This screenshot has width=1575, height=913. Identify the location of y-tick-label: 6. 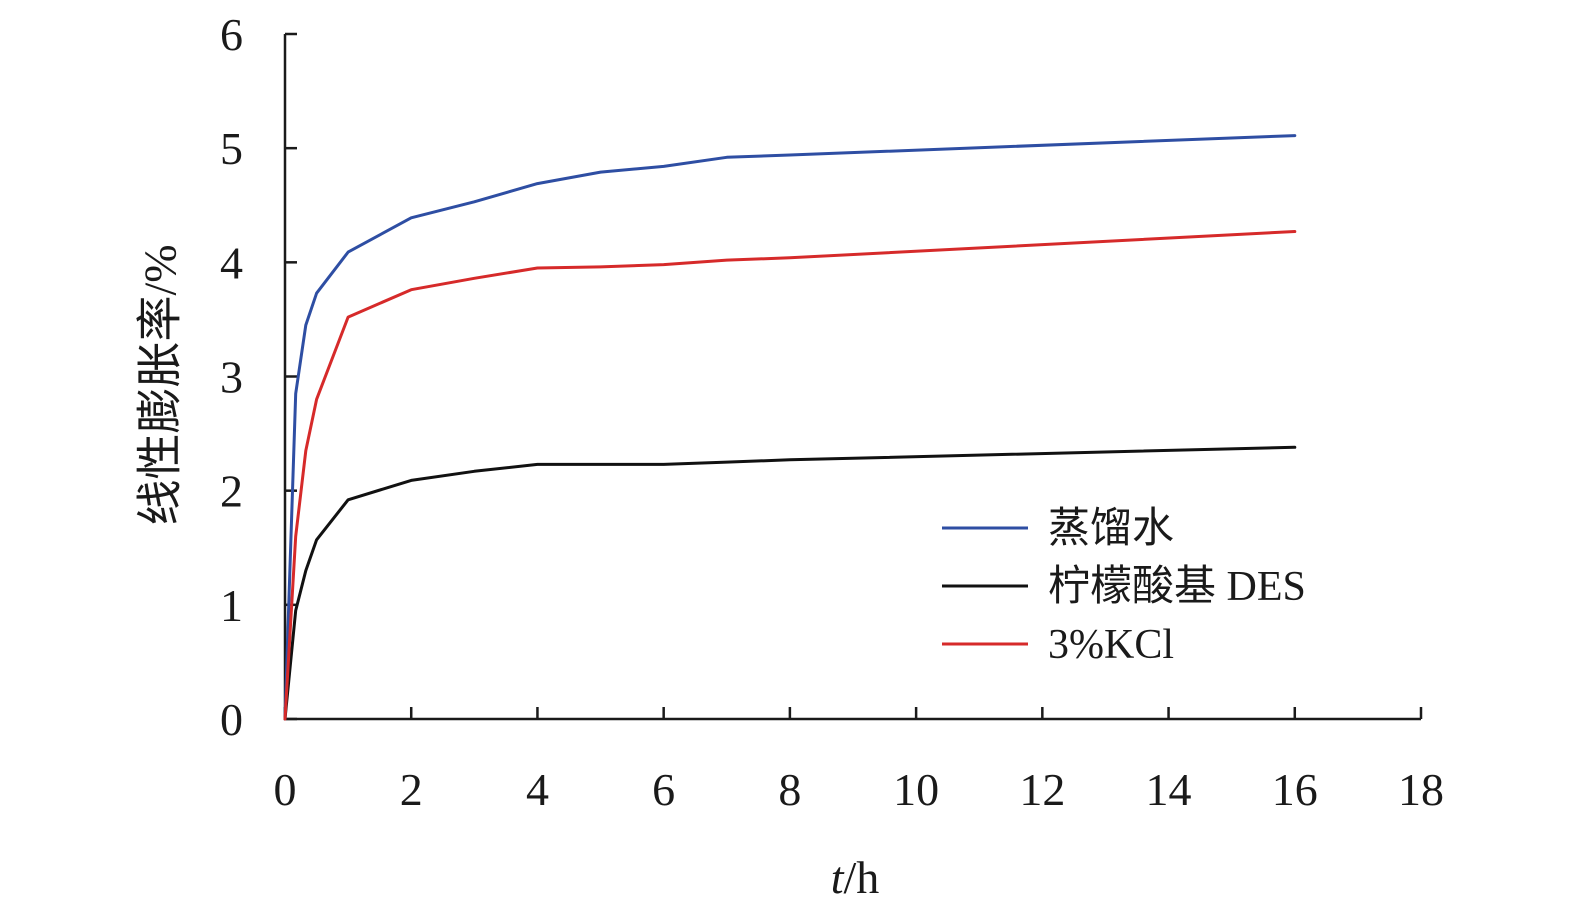
(231, 34).